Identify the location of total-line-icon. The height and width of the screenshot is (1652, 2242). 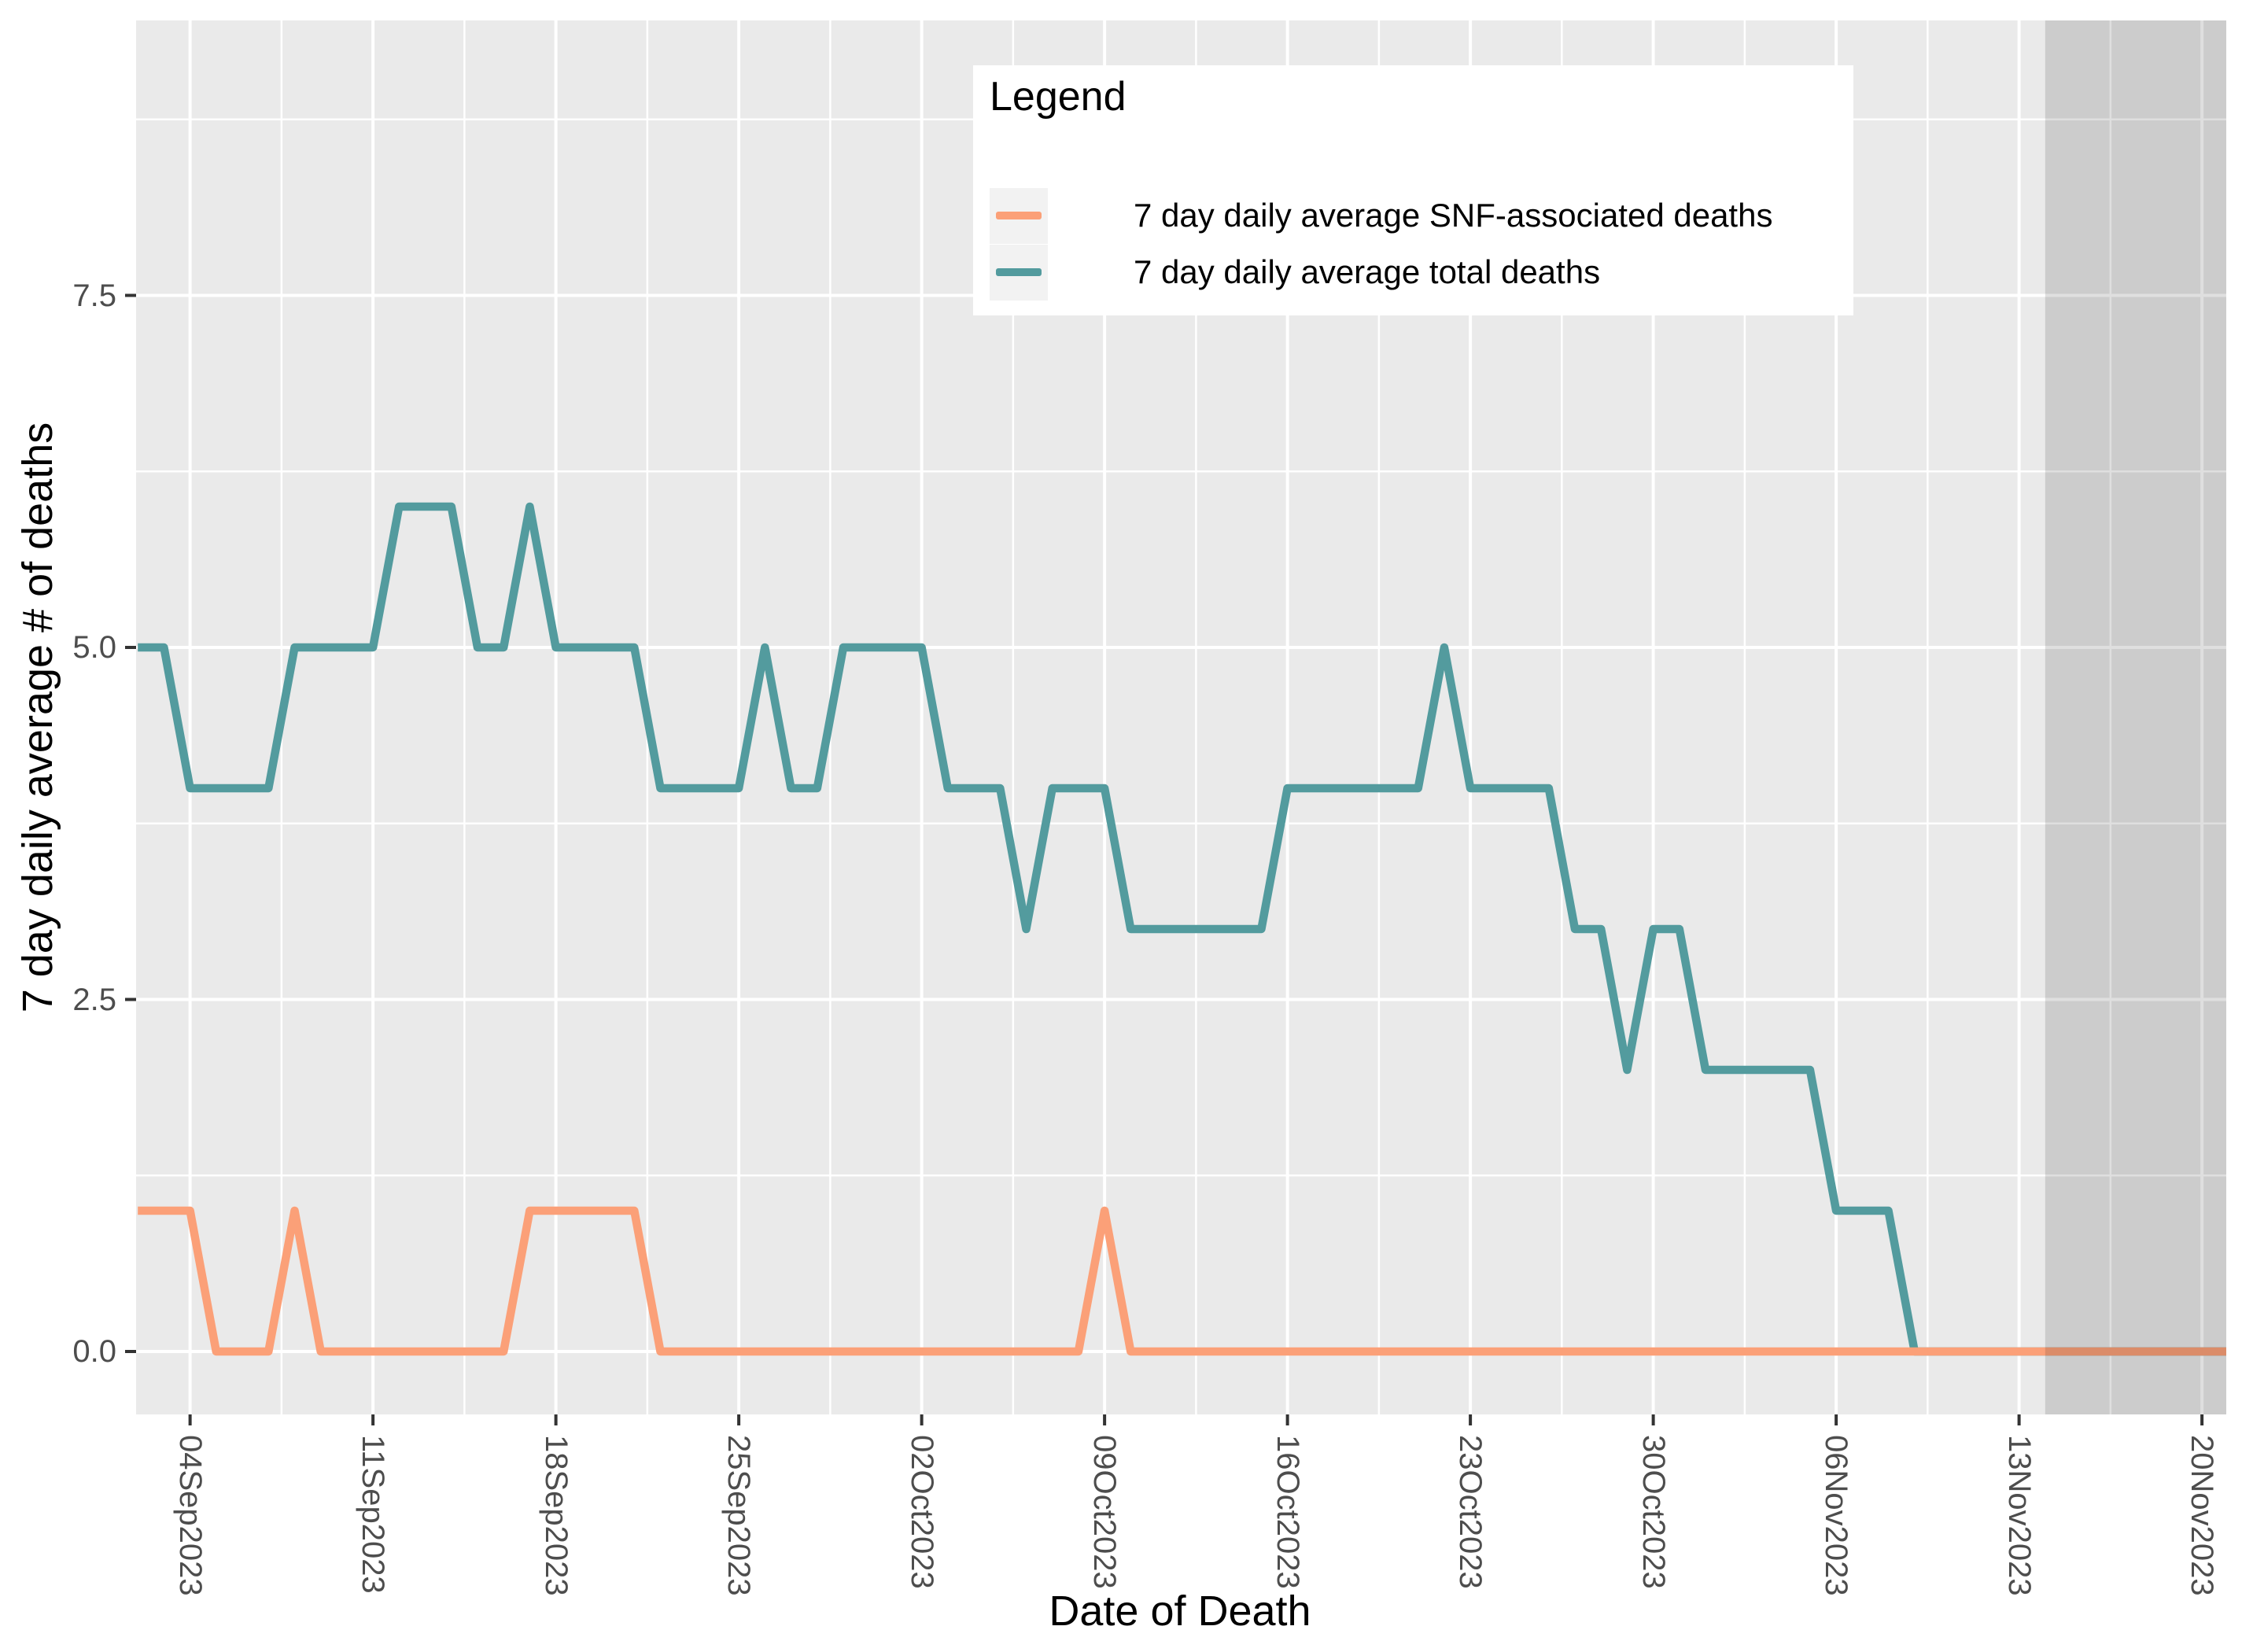
(1019, 272).